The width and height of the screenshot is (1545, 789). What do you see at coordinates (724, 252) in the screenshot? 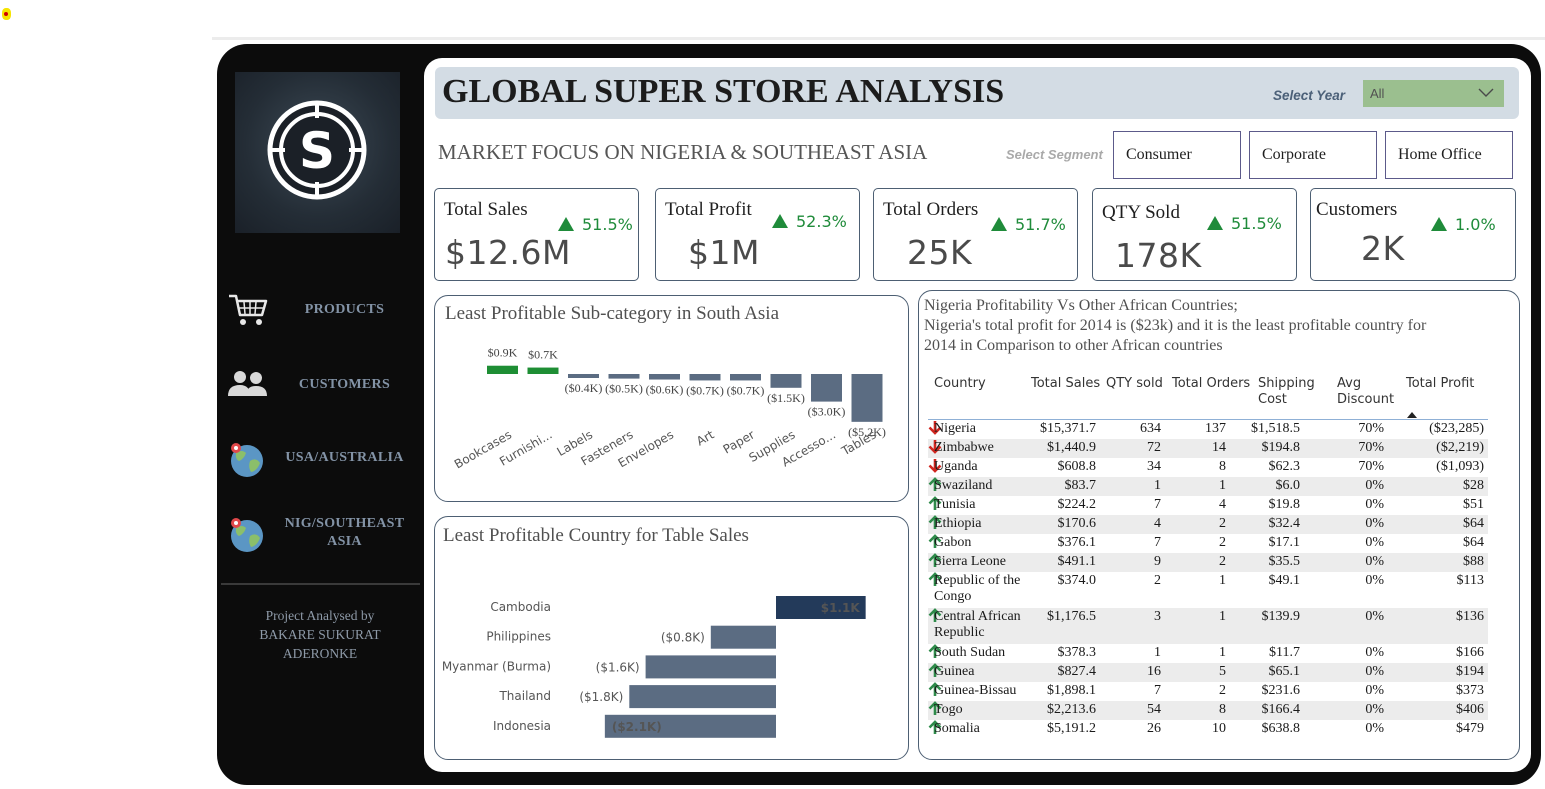
I see `kpi-value: $1M` at bounding box center [724, 252].